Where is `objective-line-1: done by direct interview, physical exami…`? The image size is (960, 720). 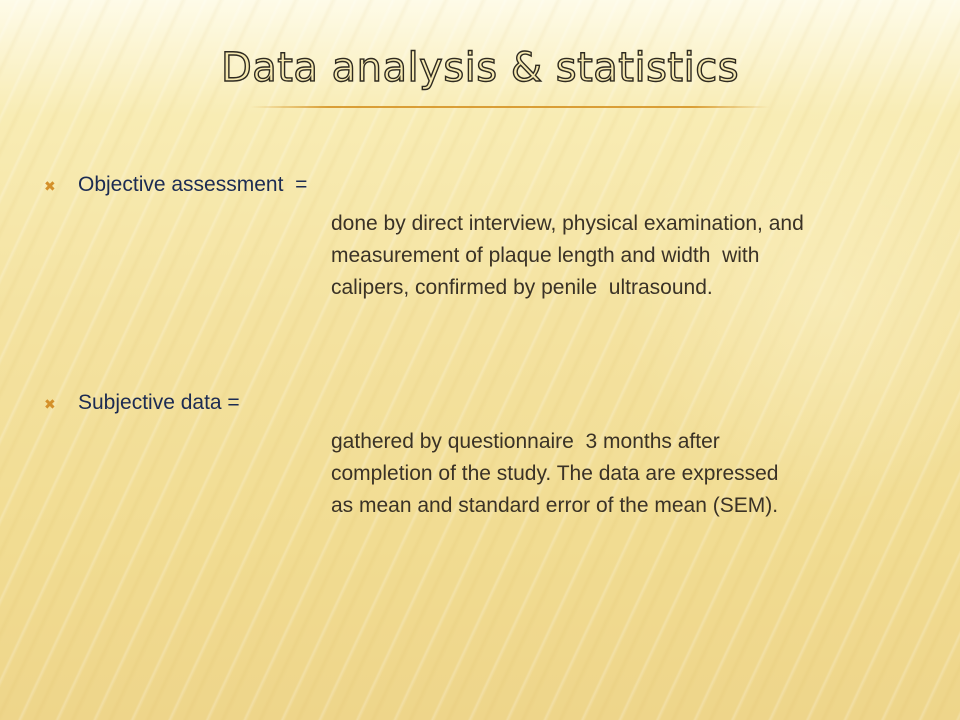 objective-line-1: done by direct interview, physical exami… is located at coordinates (567, 223).